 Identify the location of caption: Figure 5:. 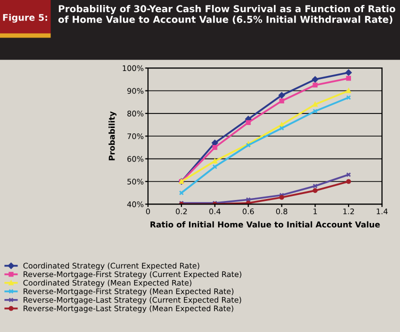
(25, 18).